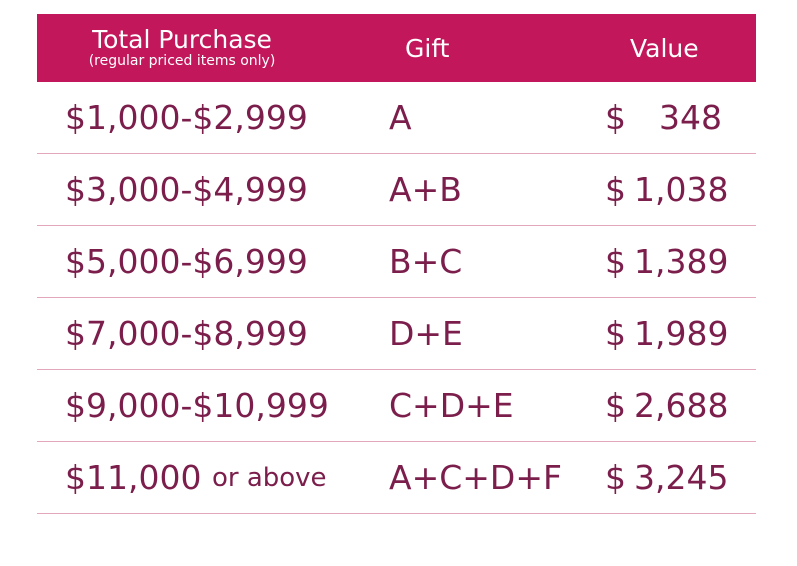 This screenshot has height=566, width=797. I want to click on cell-total-purchase: $1,000-$2,999, so click(186, 117).